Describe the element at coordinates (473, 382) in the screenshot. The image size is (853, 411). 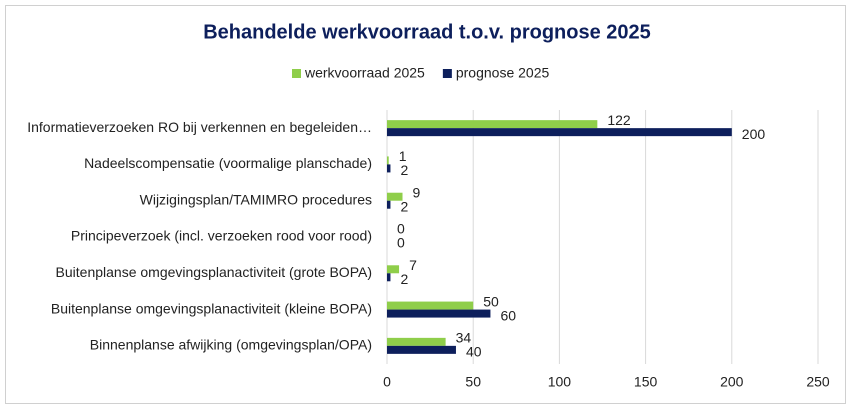
I see `x-tick-label: 50` at that location.